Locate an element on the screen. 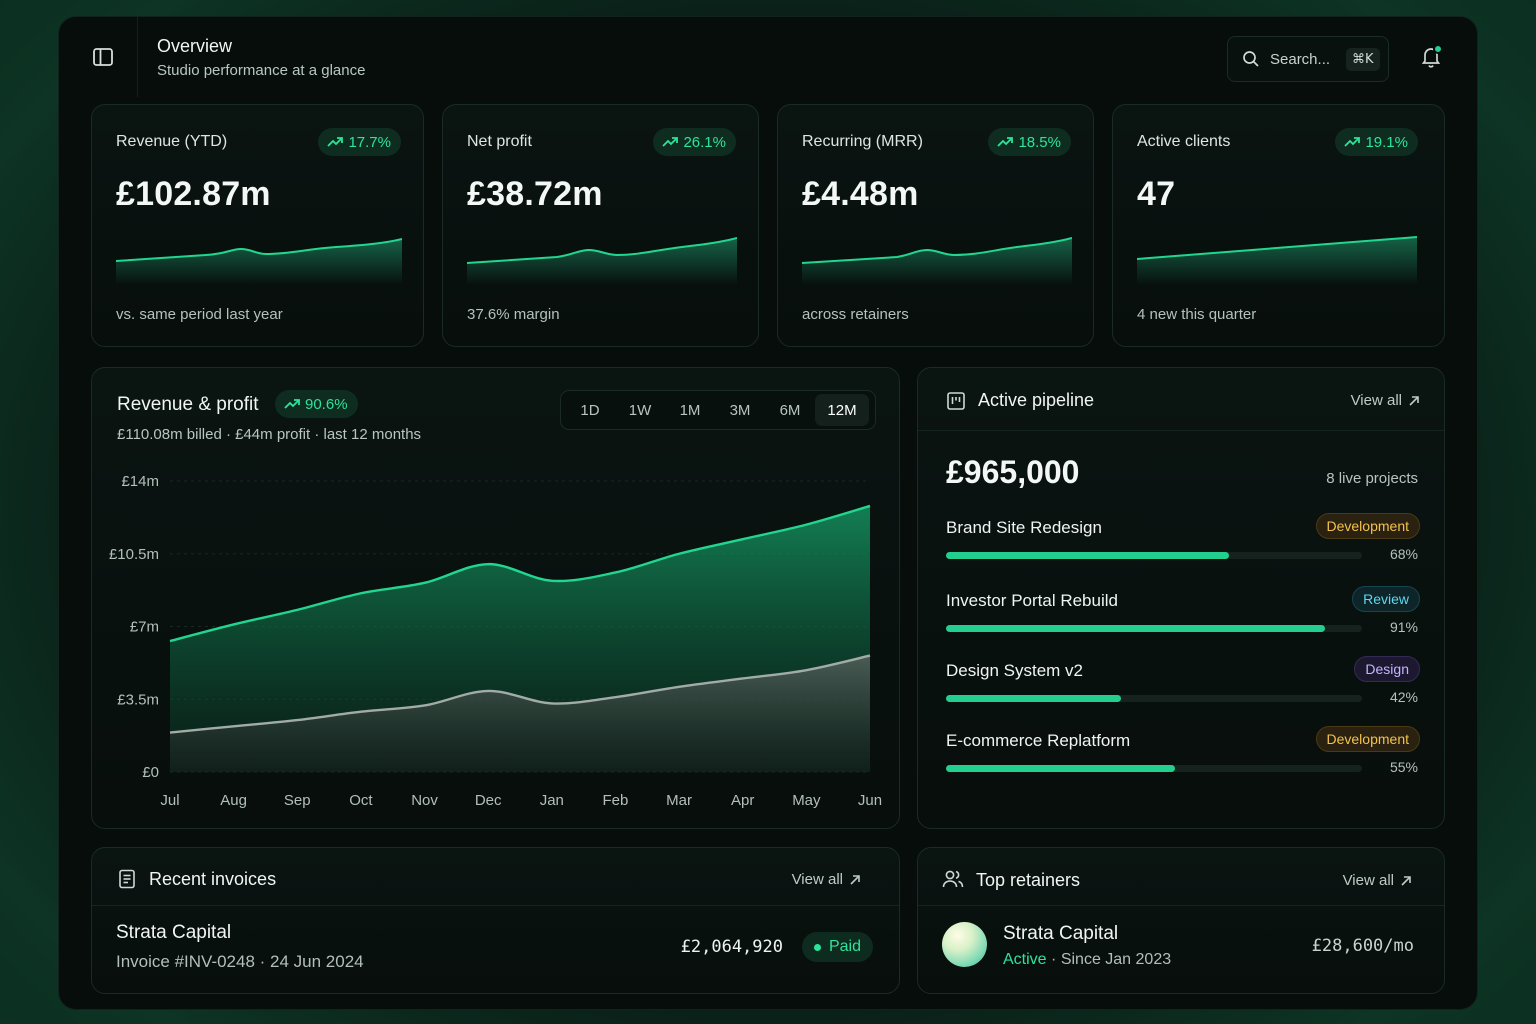  kpi-footnote: vs. same period last year is located at coordinates (199, 314).